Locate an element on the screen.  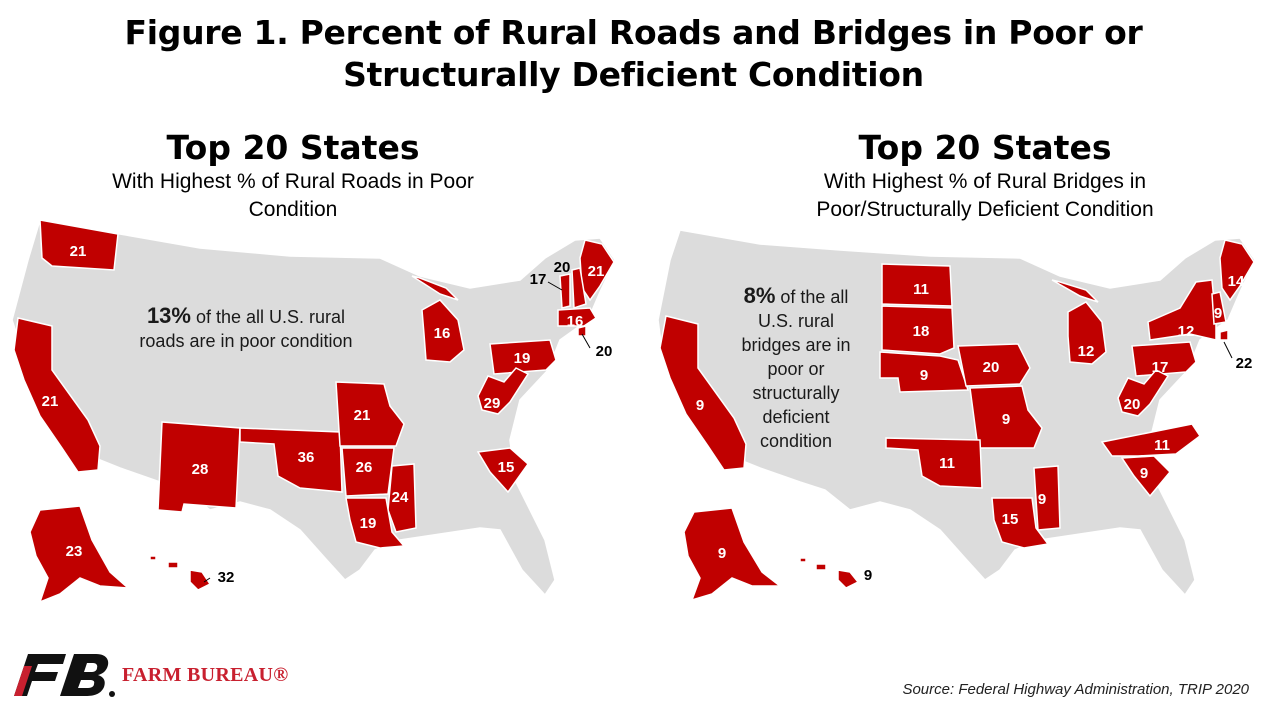
label-ca: 9 is located at coordinates (700, 405).